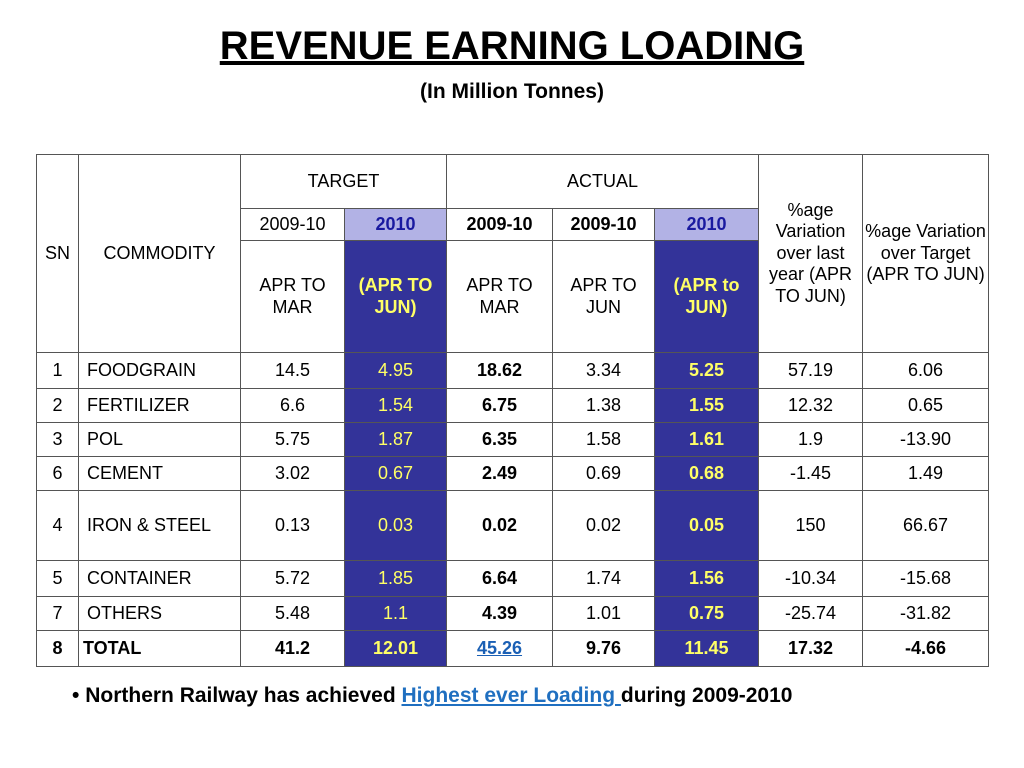 Image resolution: width=1024 pixels, height=768 pixels. I want to click on footnote-prefix: Northern Railway has achieved, so click(243, 695).